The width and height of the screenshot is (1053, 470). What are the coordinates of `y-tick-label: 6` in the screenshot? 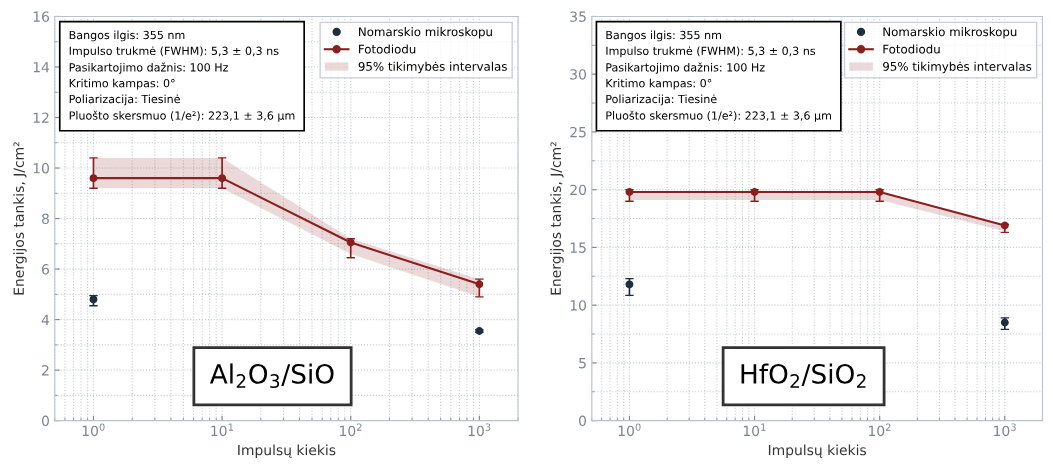 It's located at (46, 269).